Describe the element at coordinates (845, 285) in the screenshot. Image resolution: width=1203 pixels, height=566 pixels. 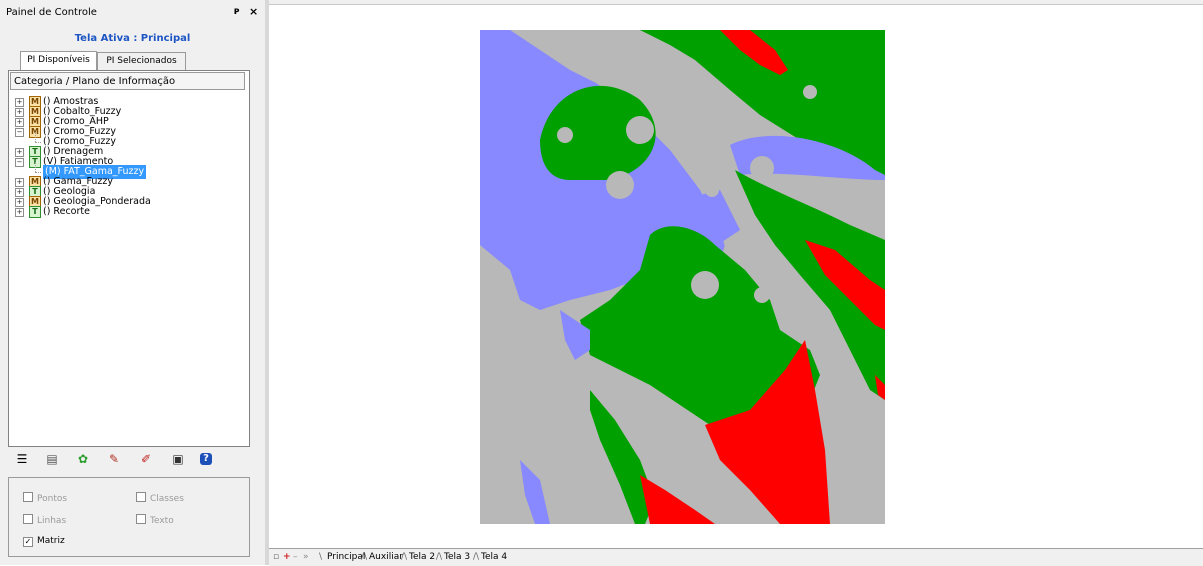
I see `map-region-red-right` at that location.